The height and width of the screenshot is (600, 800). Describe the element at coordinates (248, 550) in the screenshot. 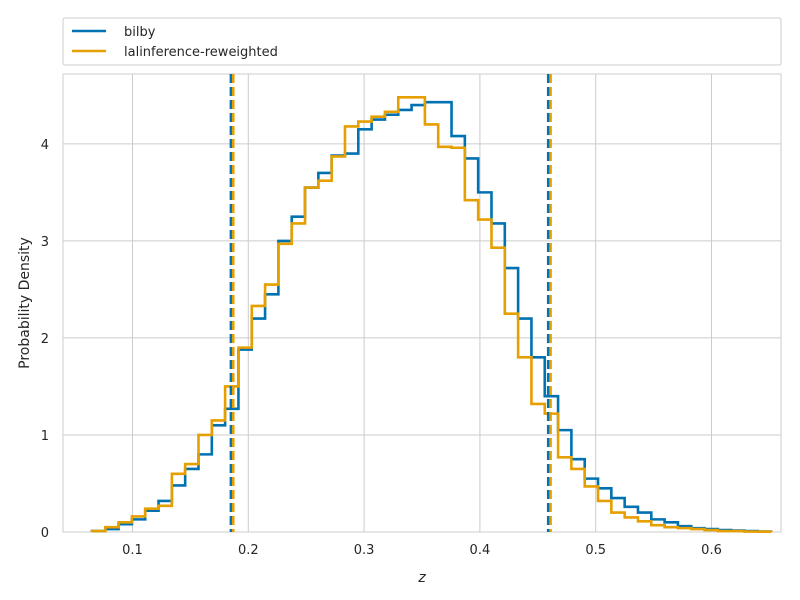

I see `x-tick-label: 0.2` at that location.